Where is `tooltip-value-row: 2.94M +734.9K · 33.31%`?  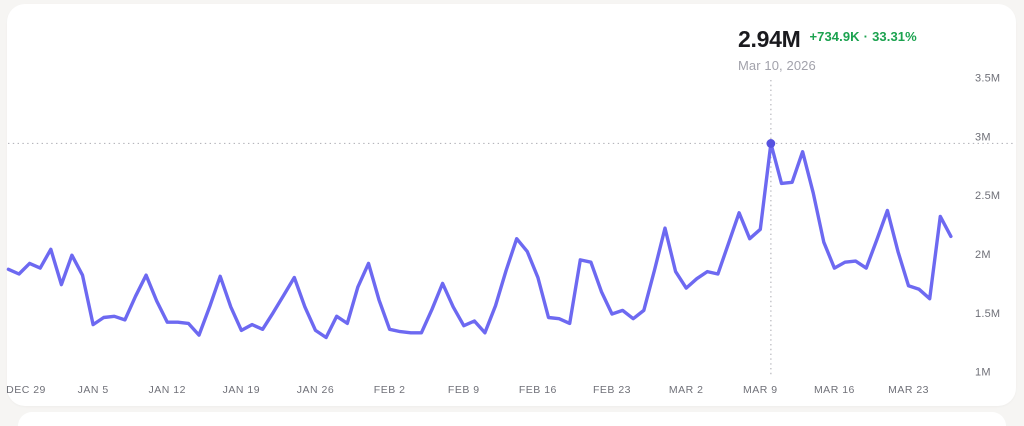 tooltip-value-row: 2.94M +734.9K · 33.31% is located at coordinates (827, 39).